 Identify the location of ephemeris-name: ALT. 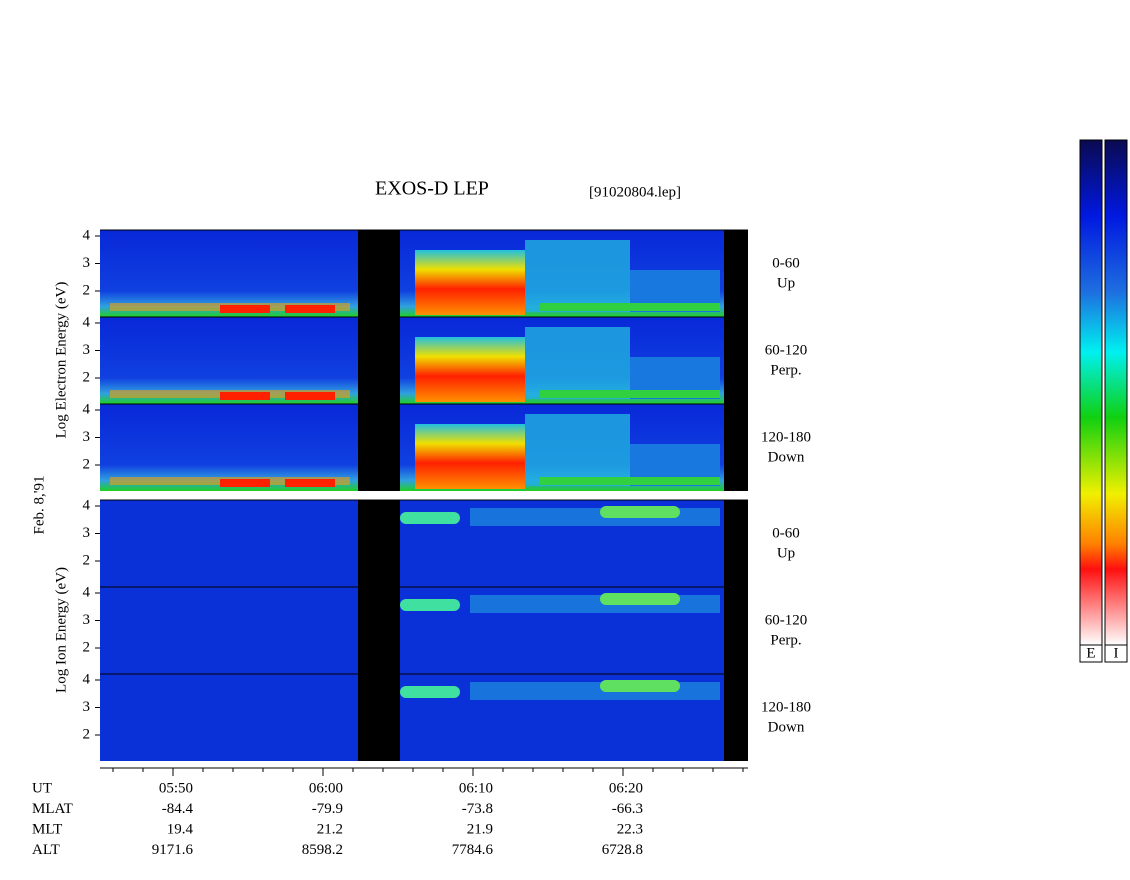
(46, 850).